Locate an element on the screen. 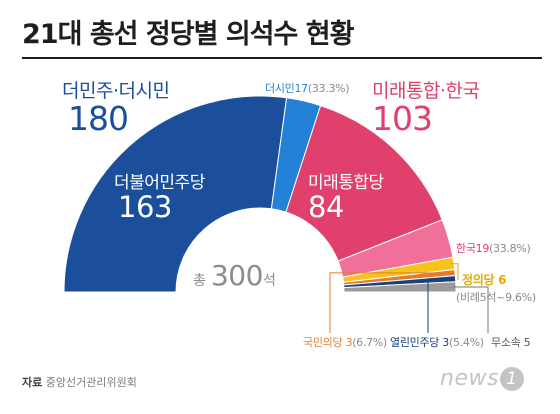  segment-value-dem: 163 is located at coordinates (145, 207).